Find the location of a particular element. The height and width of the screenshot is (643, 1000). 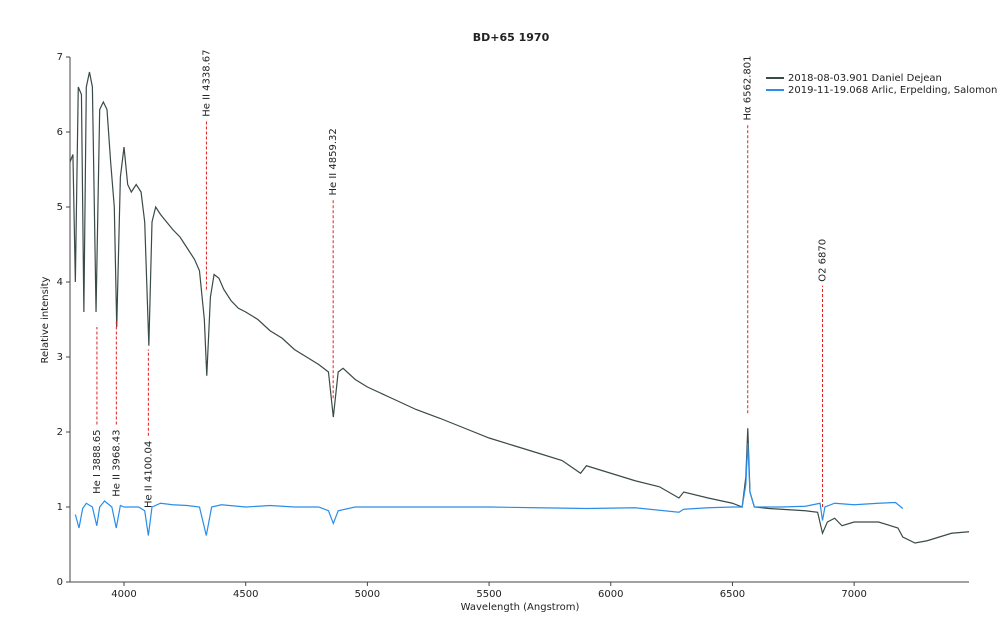

annotation-label: Hα 6562.801 is located at coordinates (748, 87).